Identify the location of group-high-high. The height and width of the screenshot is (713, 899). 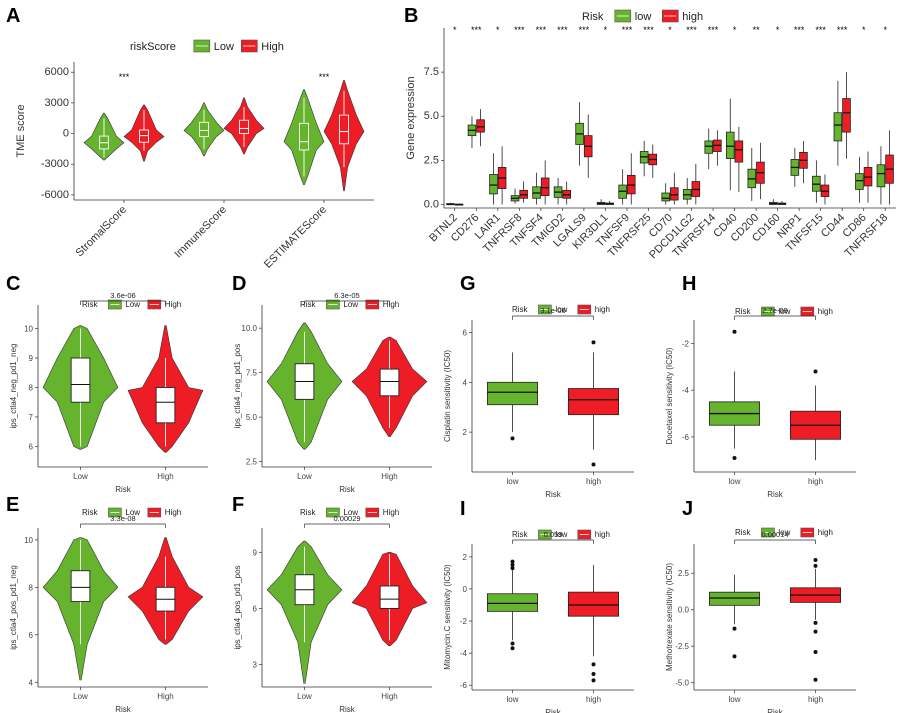
(815, 620).